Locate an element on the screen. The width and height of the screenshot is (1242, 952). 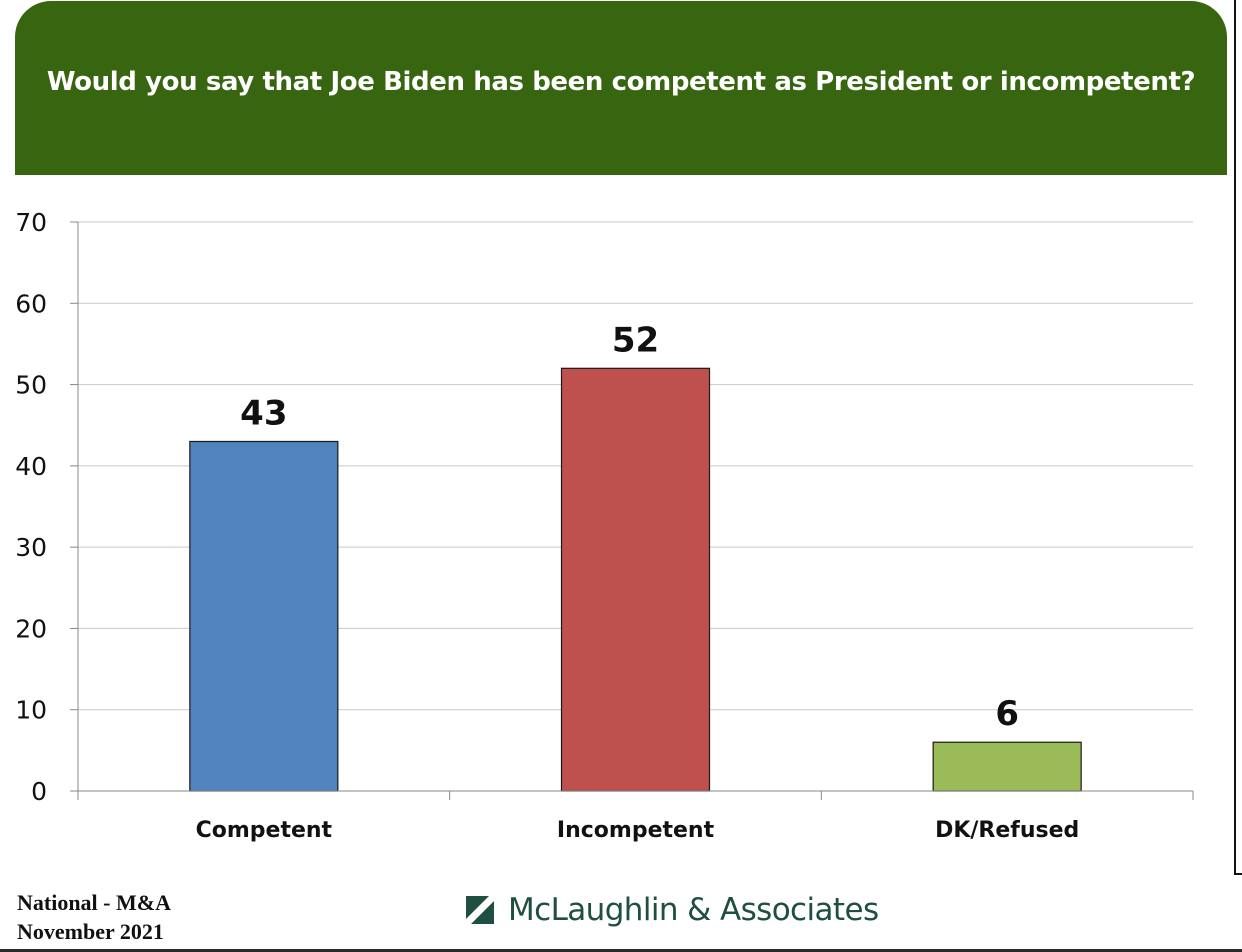
brand-logo: McLaughlin & Associates is located at coordinates (672, 910).